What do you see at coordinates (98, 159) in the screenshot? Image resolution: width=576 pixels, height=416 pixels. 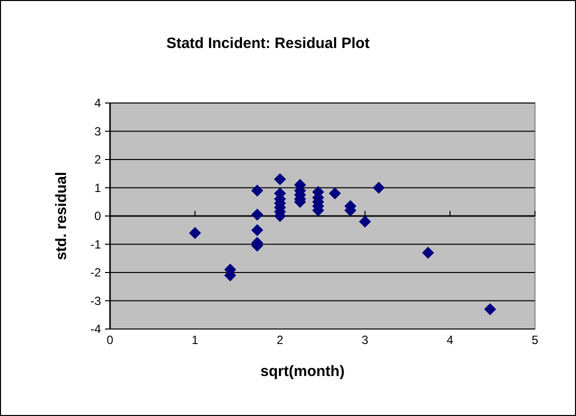 I see `y-tick-label: 2` at bounding box center [98, 159].